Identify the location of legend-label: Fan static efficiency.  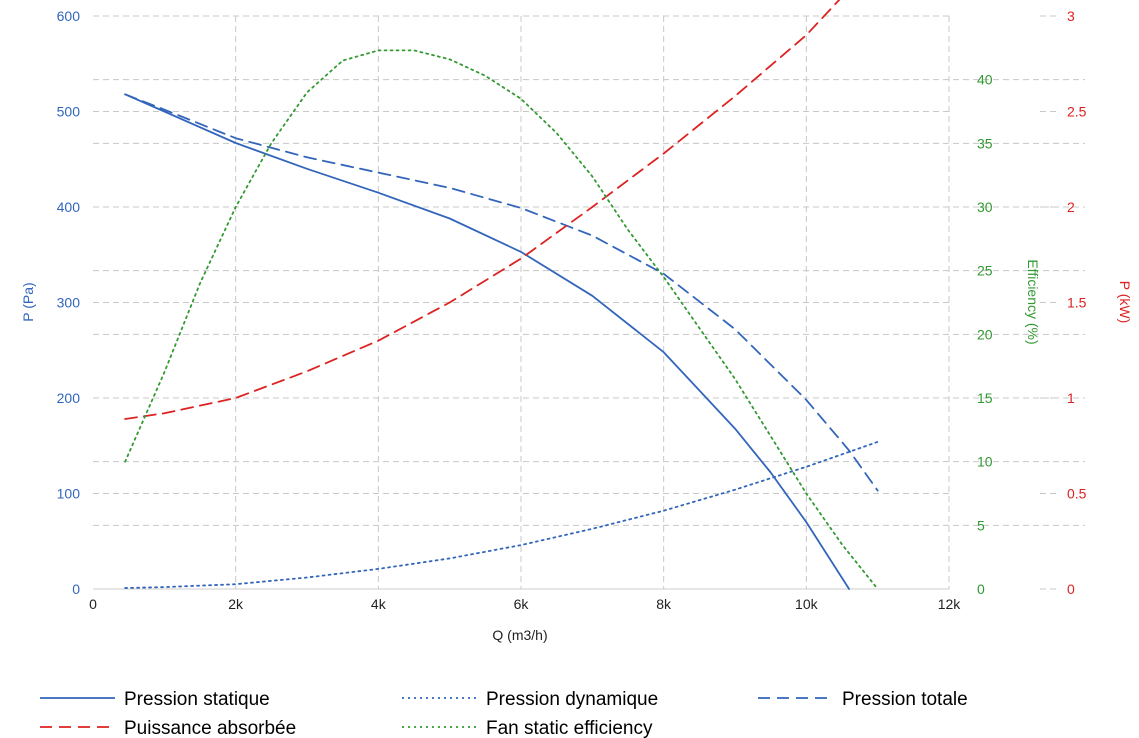
(569, 728).